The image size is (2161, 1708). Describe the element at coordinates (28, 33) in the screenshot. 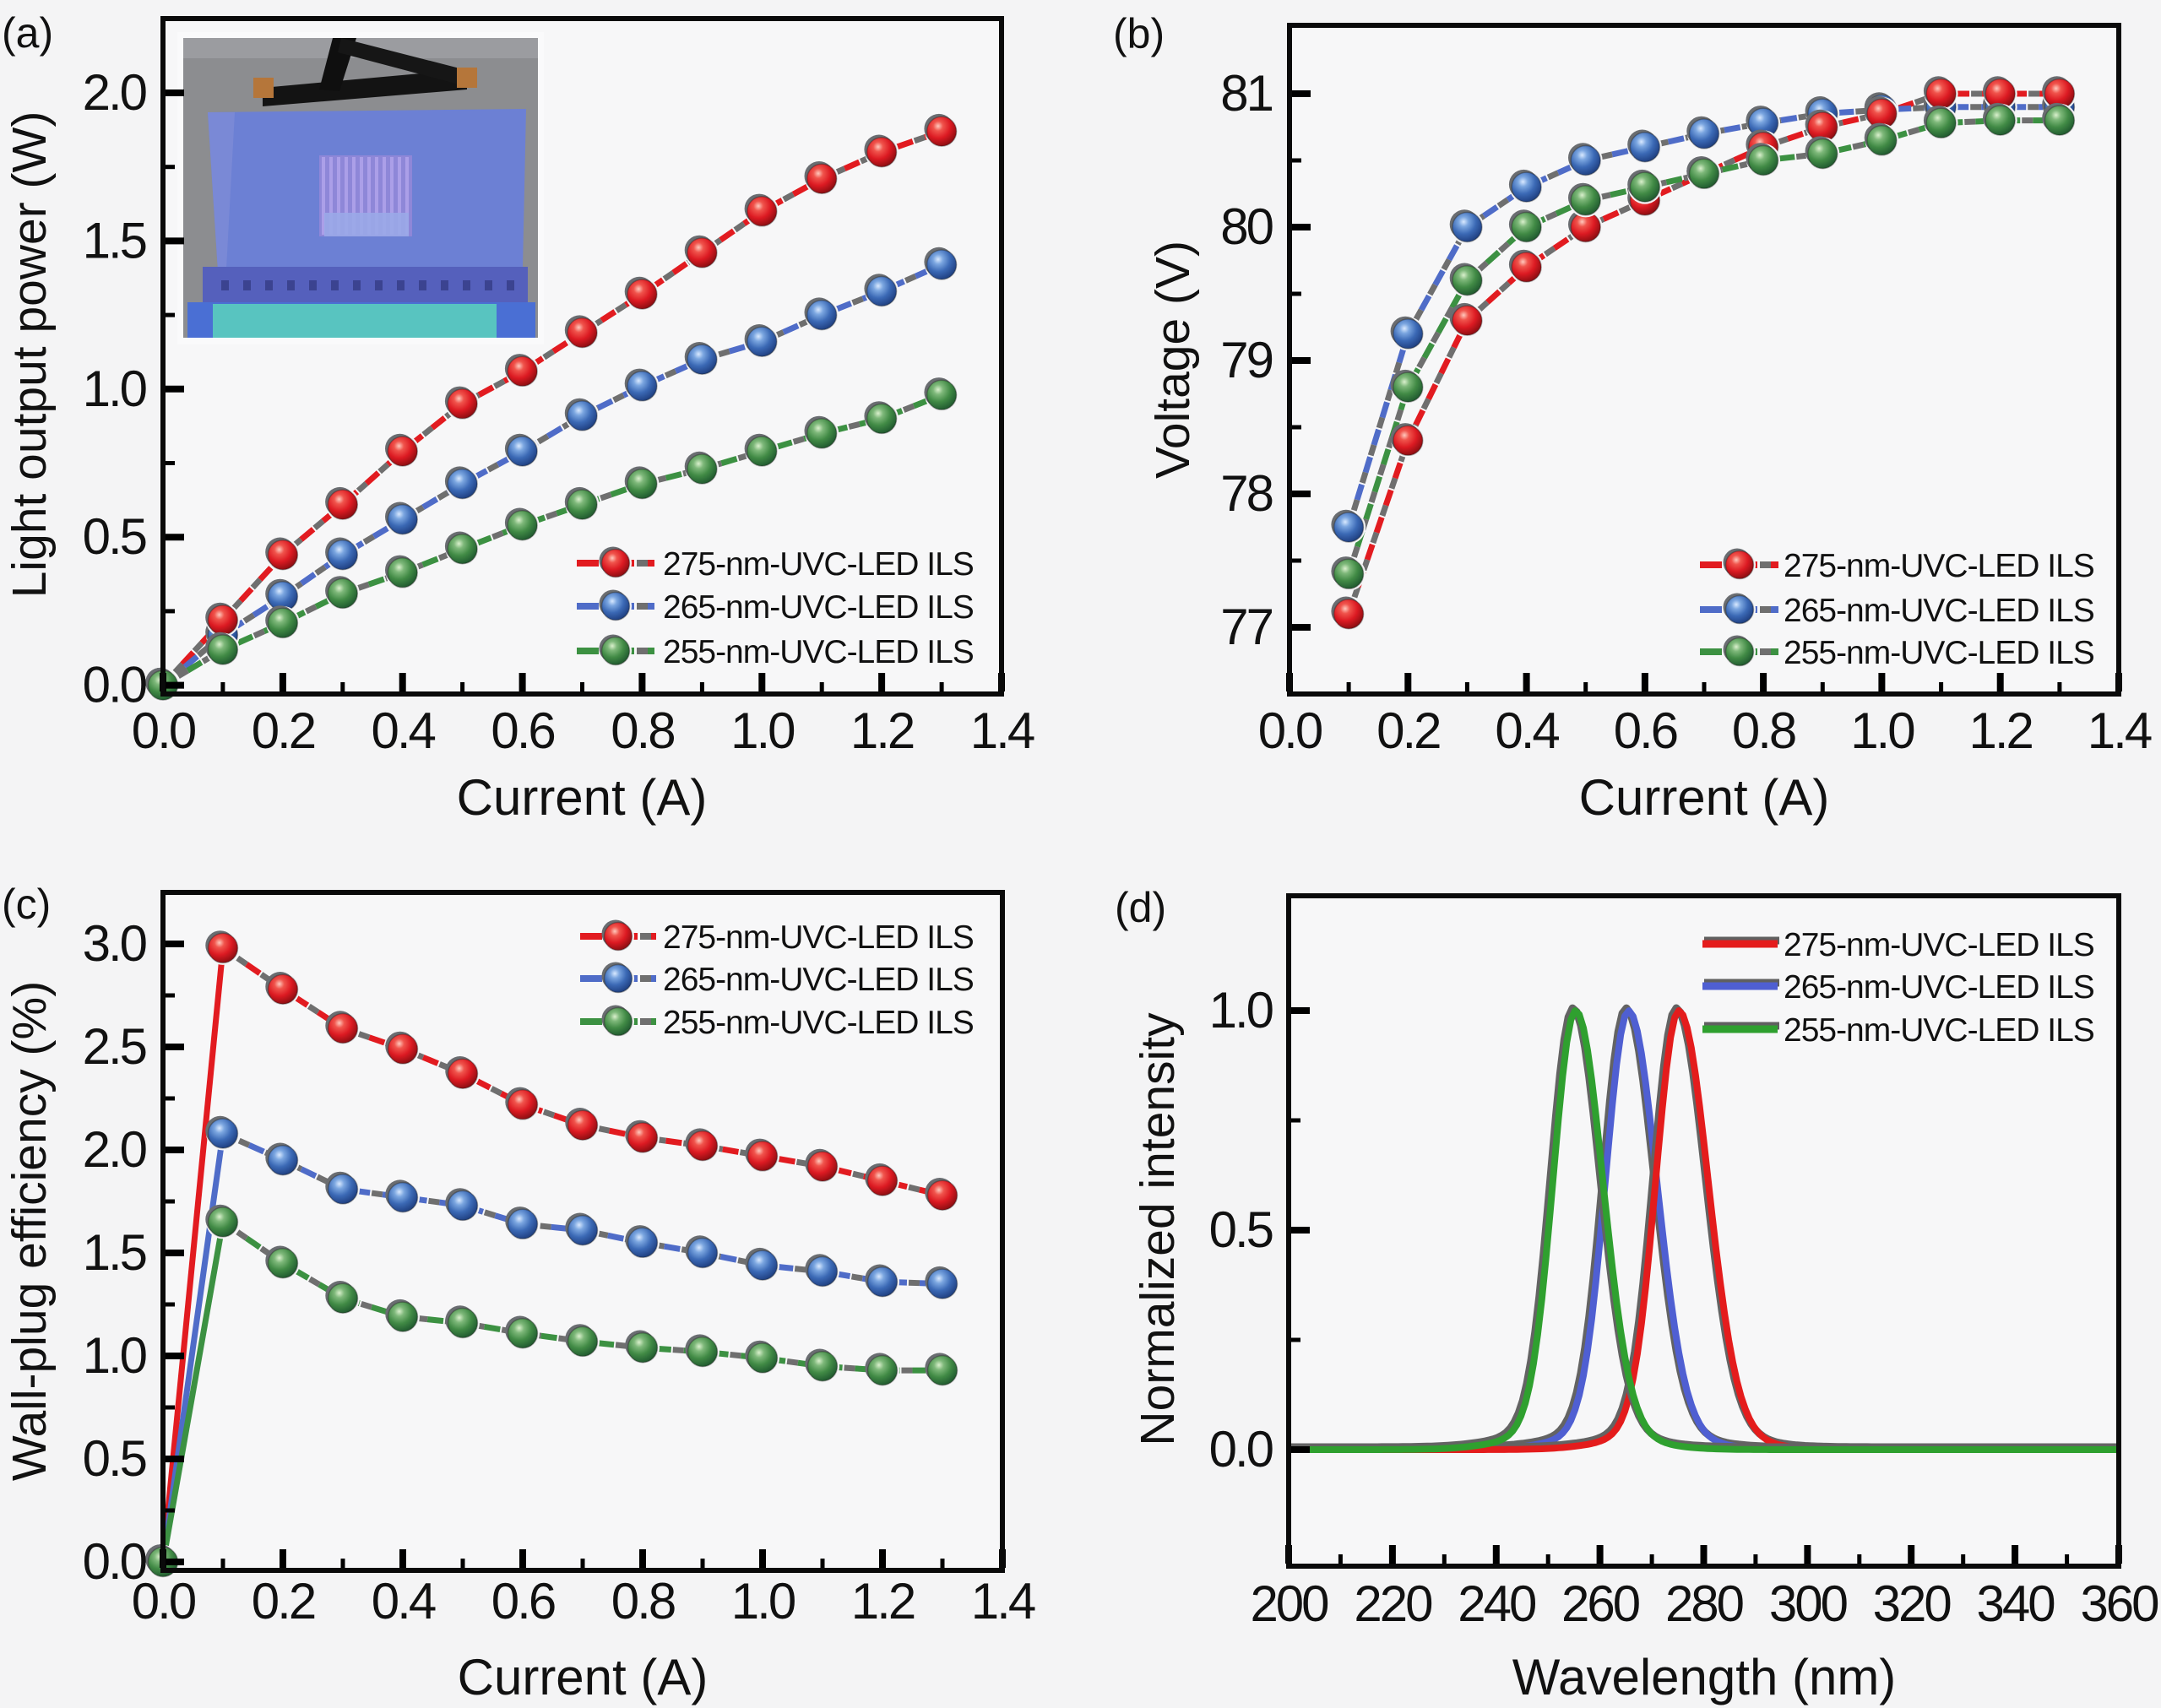

I see `svg-text: (a)` at that location.